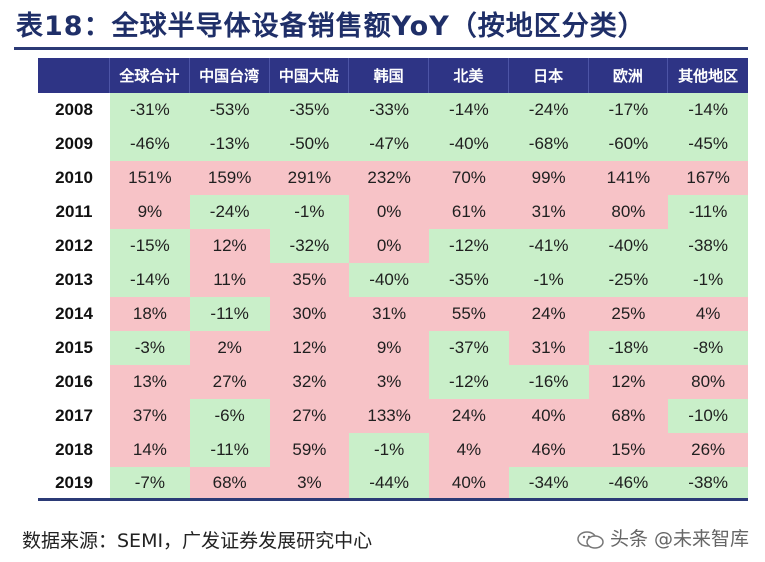  I want to click on row-year: 2018, so click(74, 450).